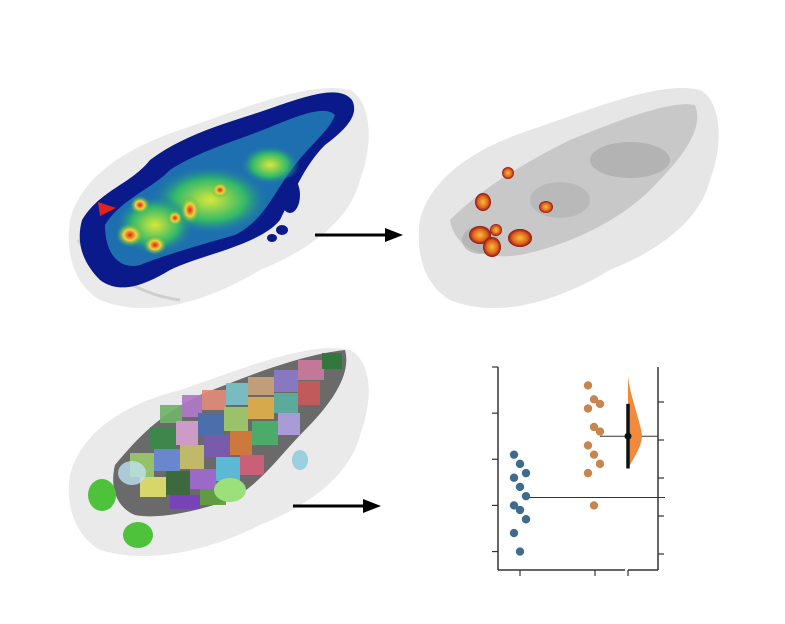  What do you see at coordinates (635, 422) in the screenshot?
I see `effect-size-distribution` at bounding box center [635, 422].